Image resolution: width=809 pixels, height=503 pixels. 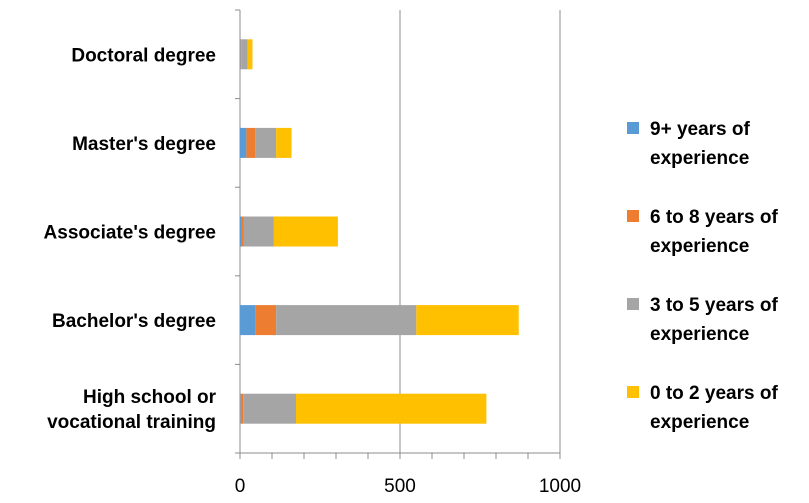 What do you see at coordinates (560, 486) in the screenshot?
I see `x-tick-label: 1000` at bounding box center [560, 486].